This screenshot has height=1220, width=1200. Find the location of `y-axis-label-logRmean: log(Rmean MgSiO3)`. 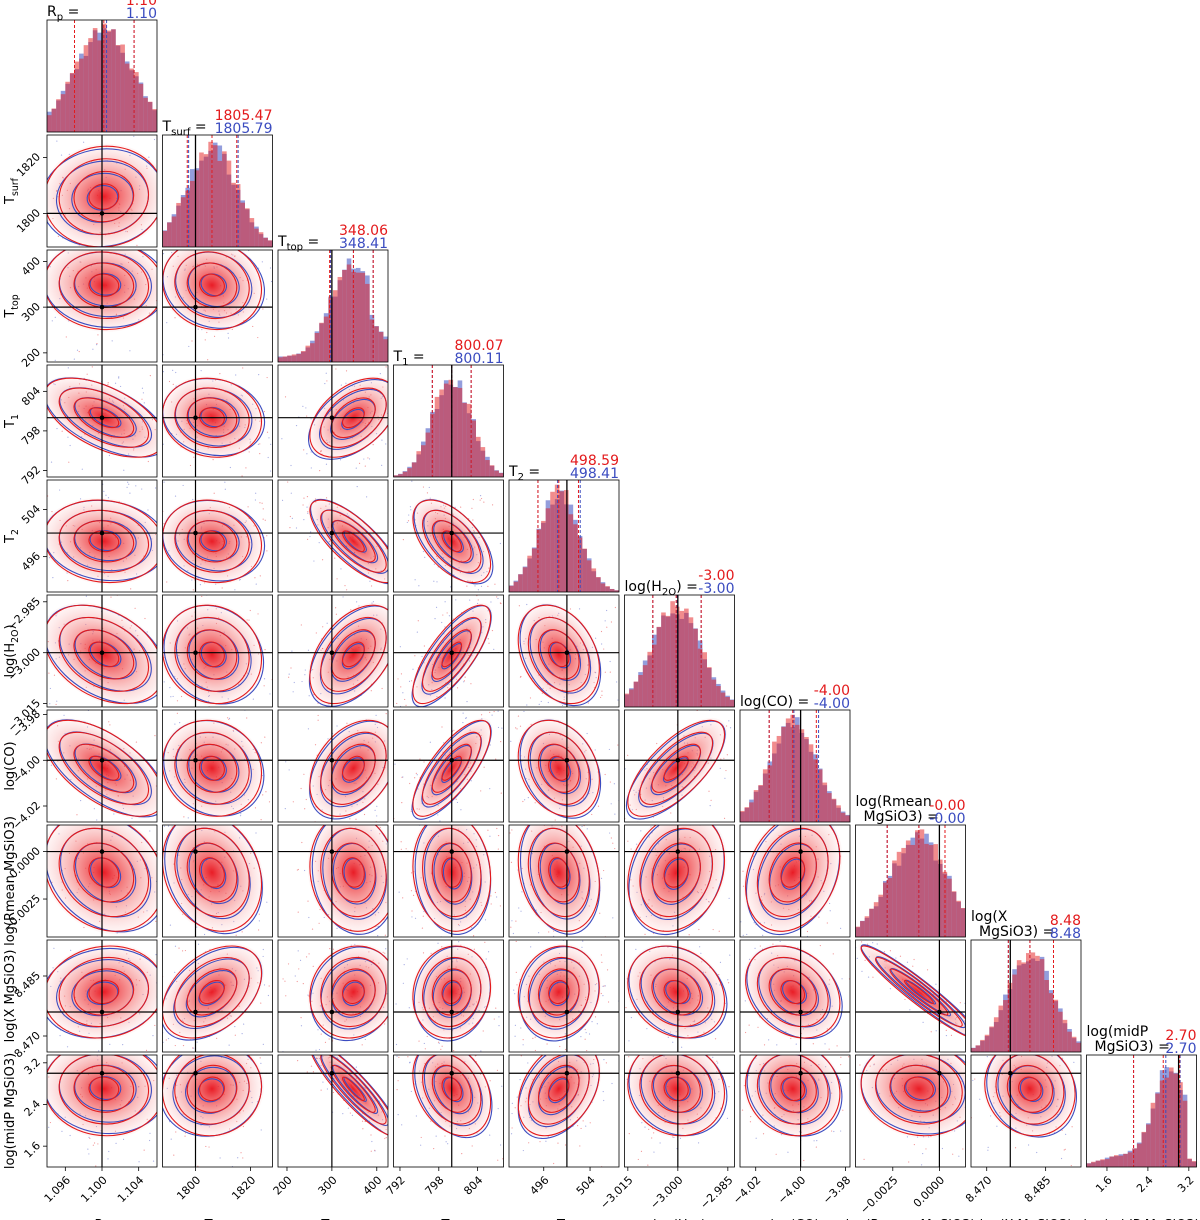

y-axis-label-logRmean: log(Rmean MgSiO3) is located at coordinates (10, 881).